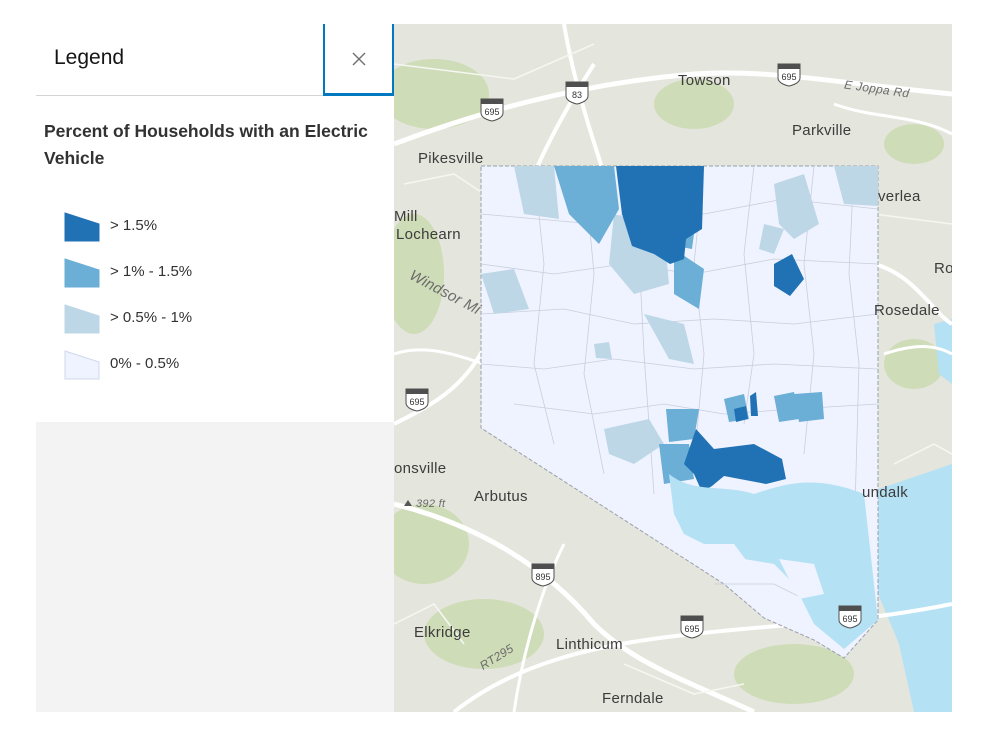 The height and width of the screenshot is (737, 988). I want to click on legend-item-label: 0% - 0.5%, so click(145, 363).